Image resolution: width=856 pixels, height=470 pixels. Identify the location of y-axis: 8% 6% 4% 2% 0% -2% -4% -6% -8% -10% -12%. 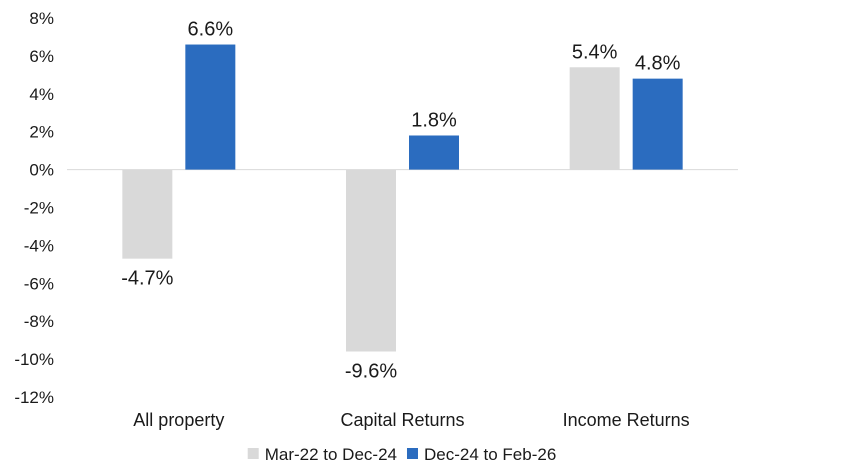
(34, 208).